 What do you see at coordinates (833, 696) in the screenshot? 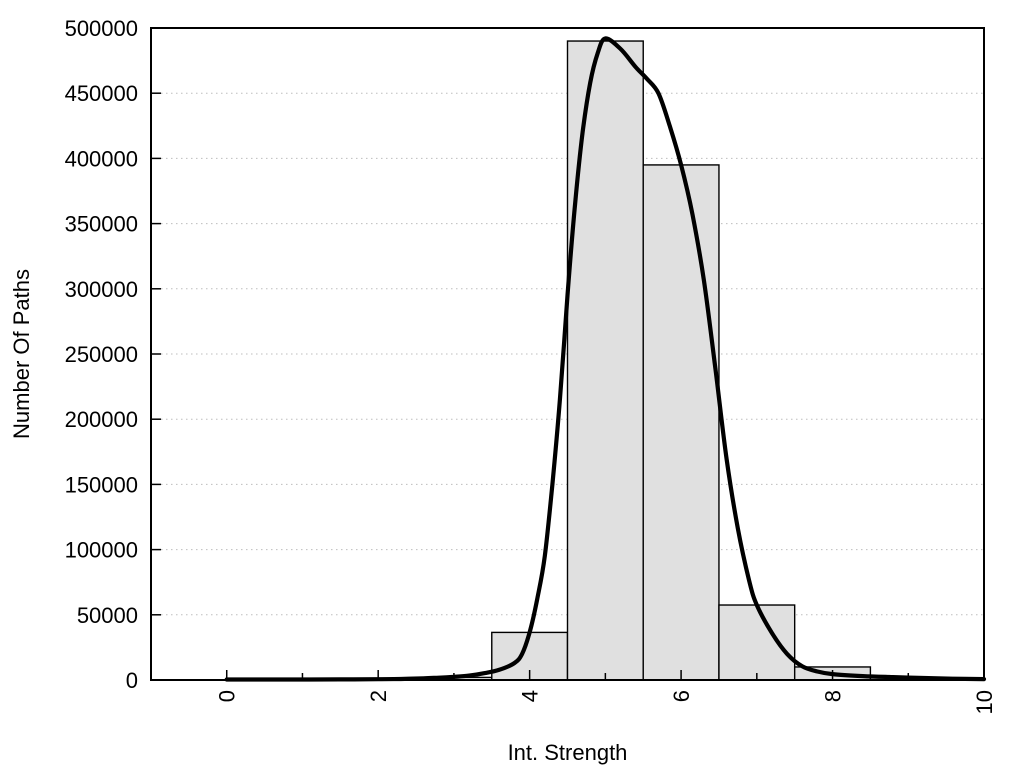
I see `x-tick-label: 8` at bounding box center [833, 696].